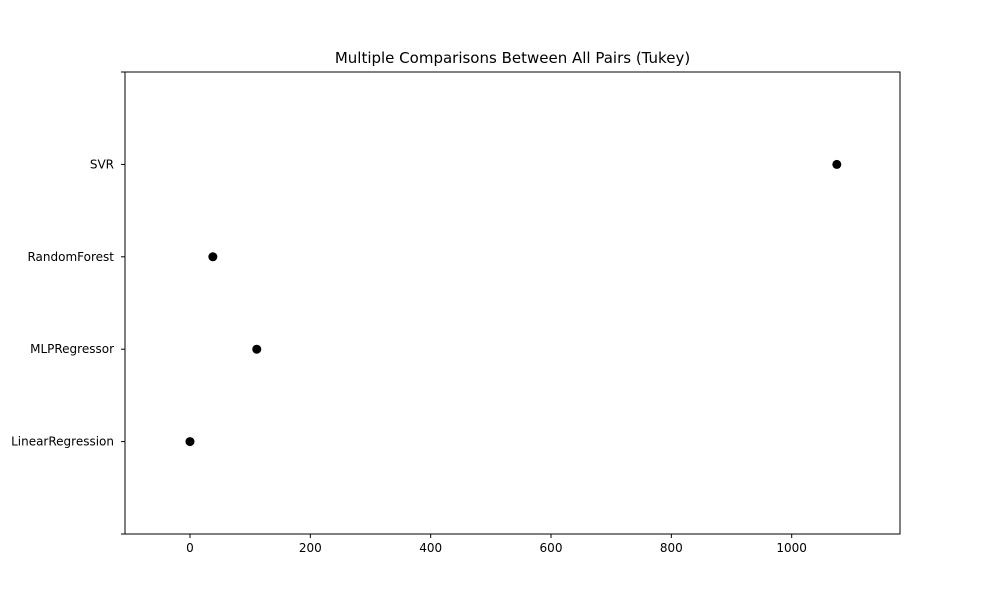 This screenshot has height=600, width=1000. I want to click on x-tick-label: 400, so click(430, 548).